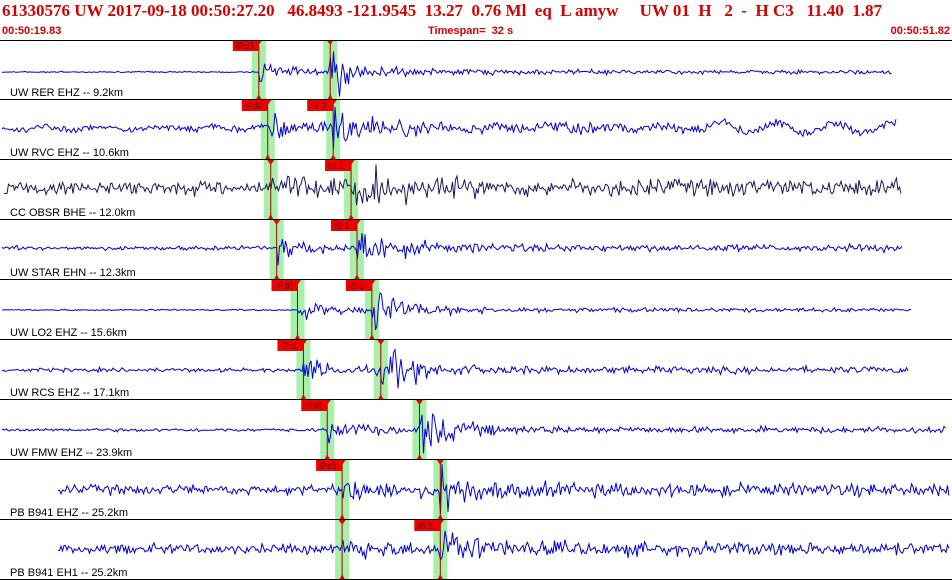  I want to click on trace-row: iPc1 UW RCS EHZ -- 17.1km, so click(476, 370).